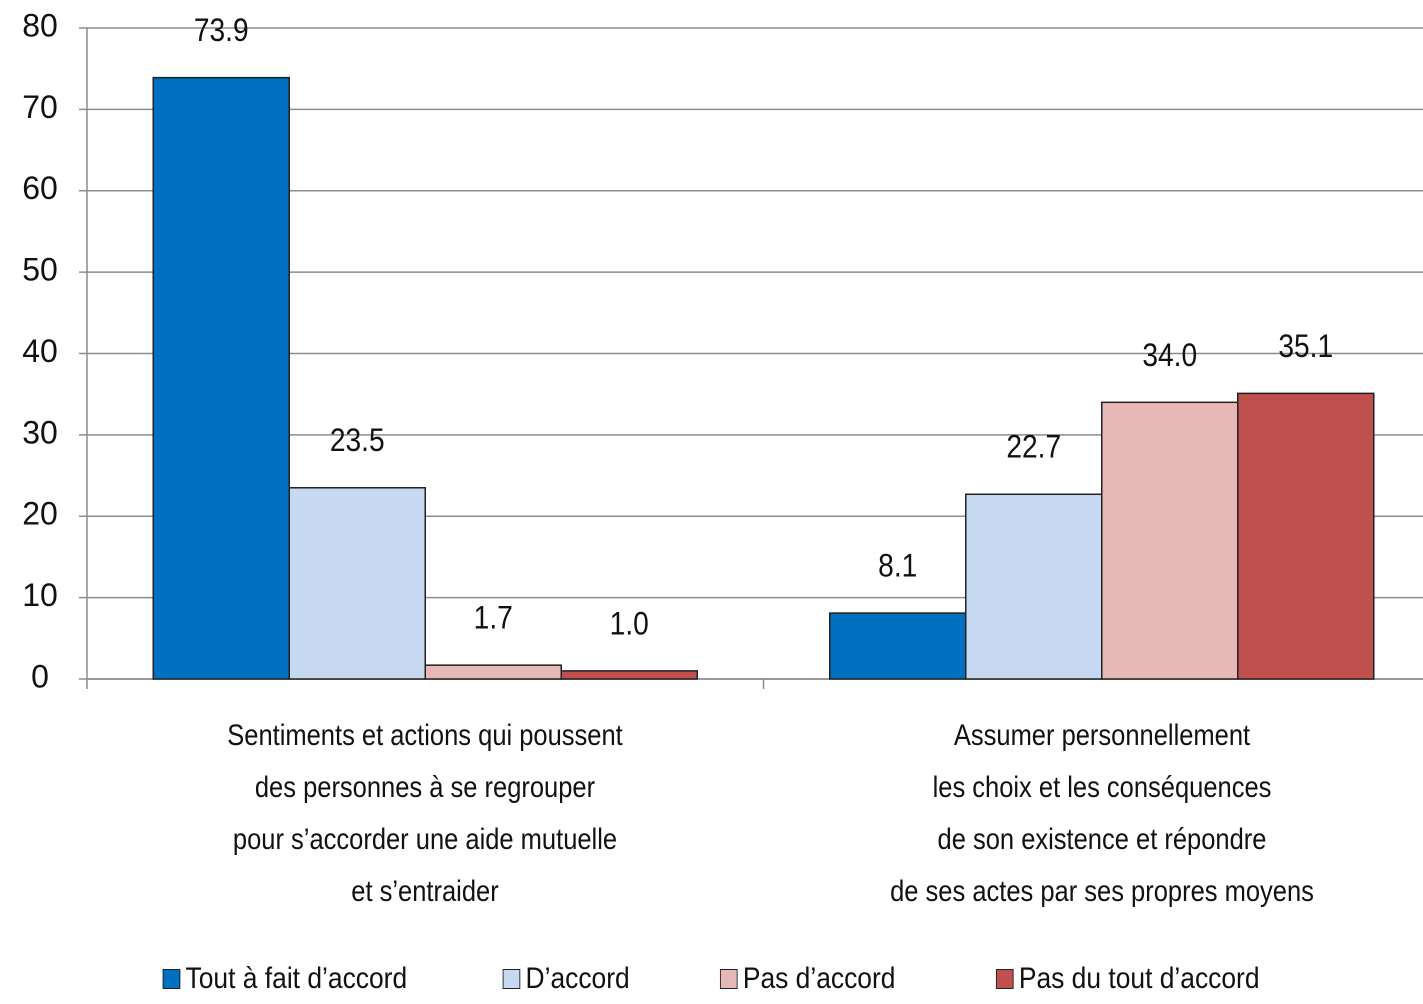 Image resolution: width=1423 pixels, height=1004 pixels. I want to click on y-tick-label: 0, so click(40, 676).